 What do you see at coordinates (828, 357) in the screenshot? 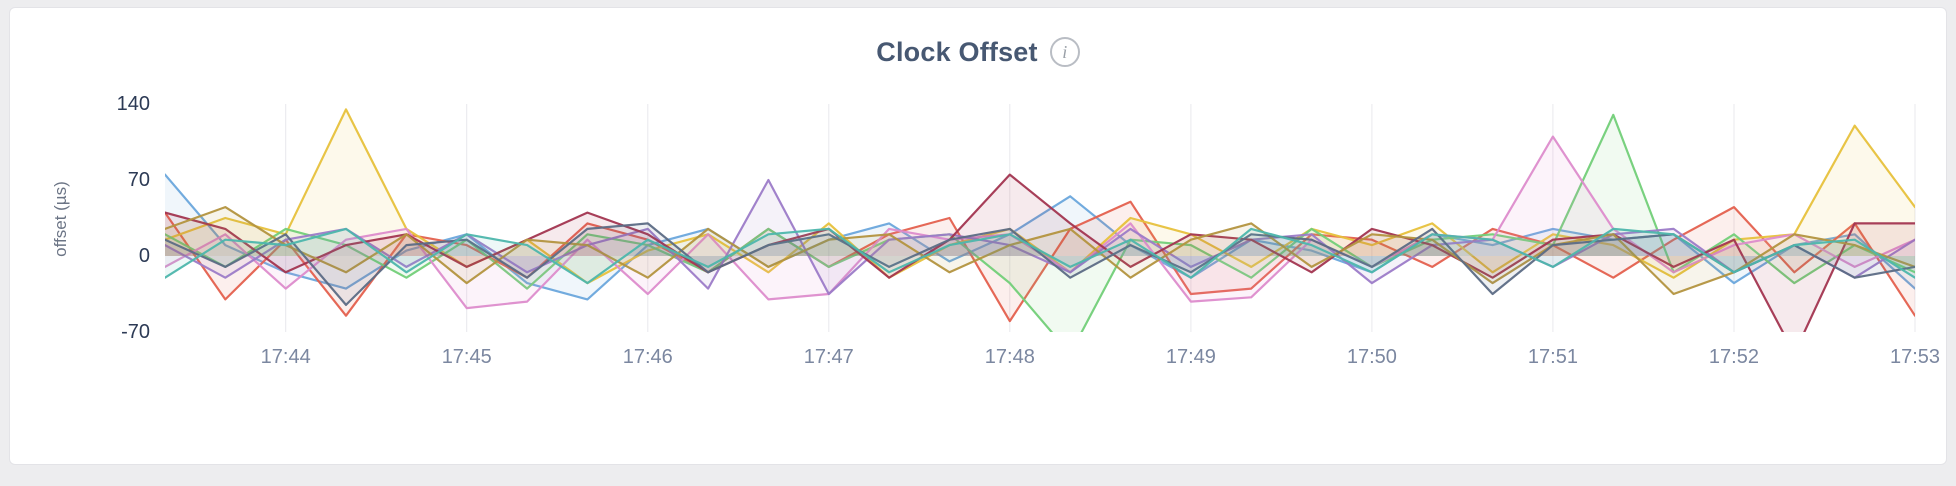
I see `x-tick-label: 17:47` at bounding box center [828, 357].